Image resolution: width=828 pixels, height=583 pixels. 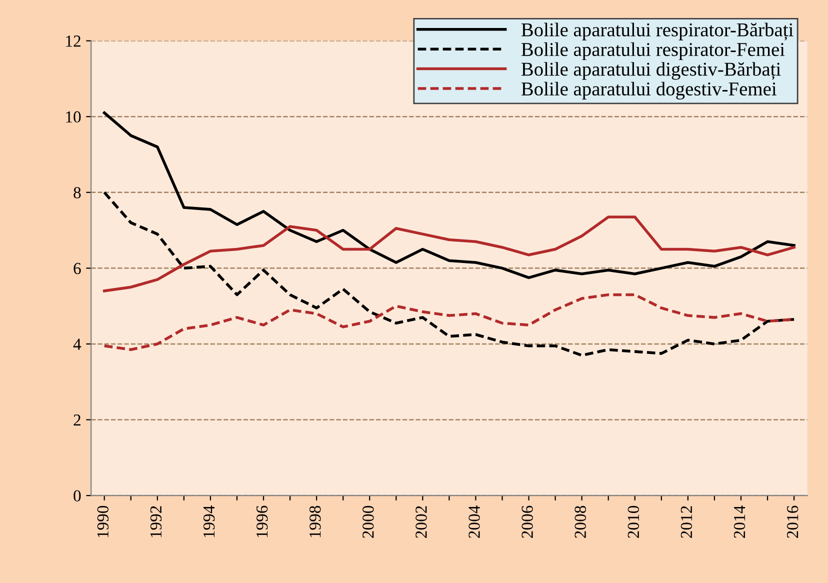 I want to click on legend-label: Bolile aparatului respirator-Femei, so click(x=653, y=51).